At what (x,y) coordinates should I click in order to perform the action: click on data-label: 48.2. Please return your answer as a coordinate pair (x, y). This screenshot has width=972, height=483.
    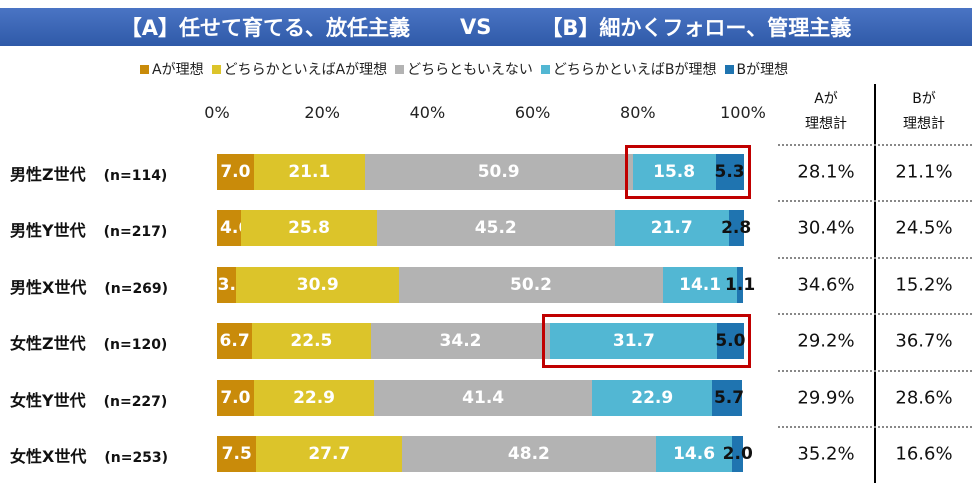
    Looking at the image, I should click on (528, 454).